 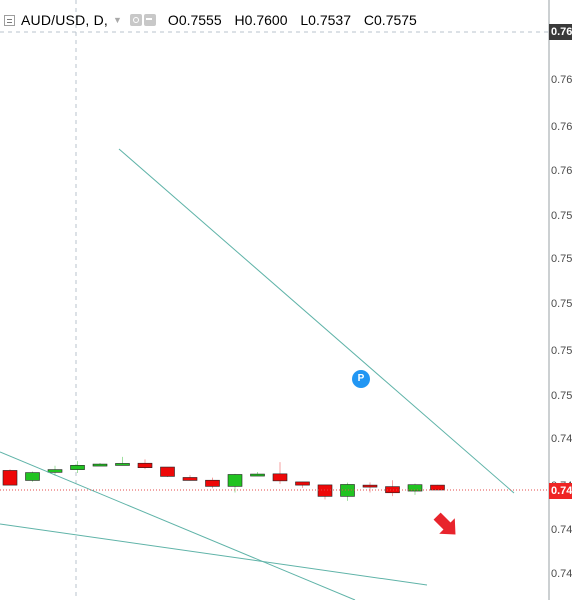 I want to click on current-price-label: 0.74, so click(x=560, y=491).